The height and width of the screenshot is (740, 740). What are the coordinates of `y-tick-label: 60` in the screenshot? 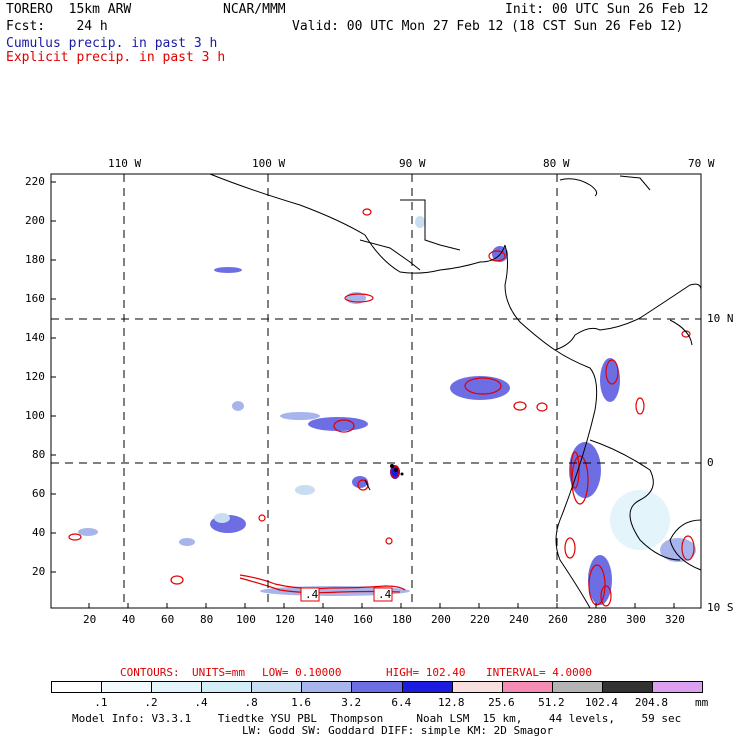 It's located at (39, 493).